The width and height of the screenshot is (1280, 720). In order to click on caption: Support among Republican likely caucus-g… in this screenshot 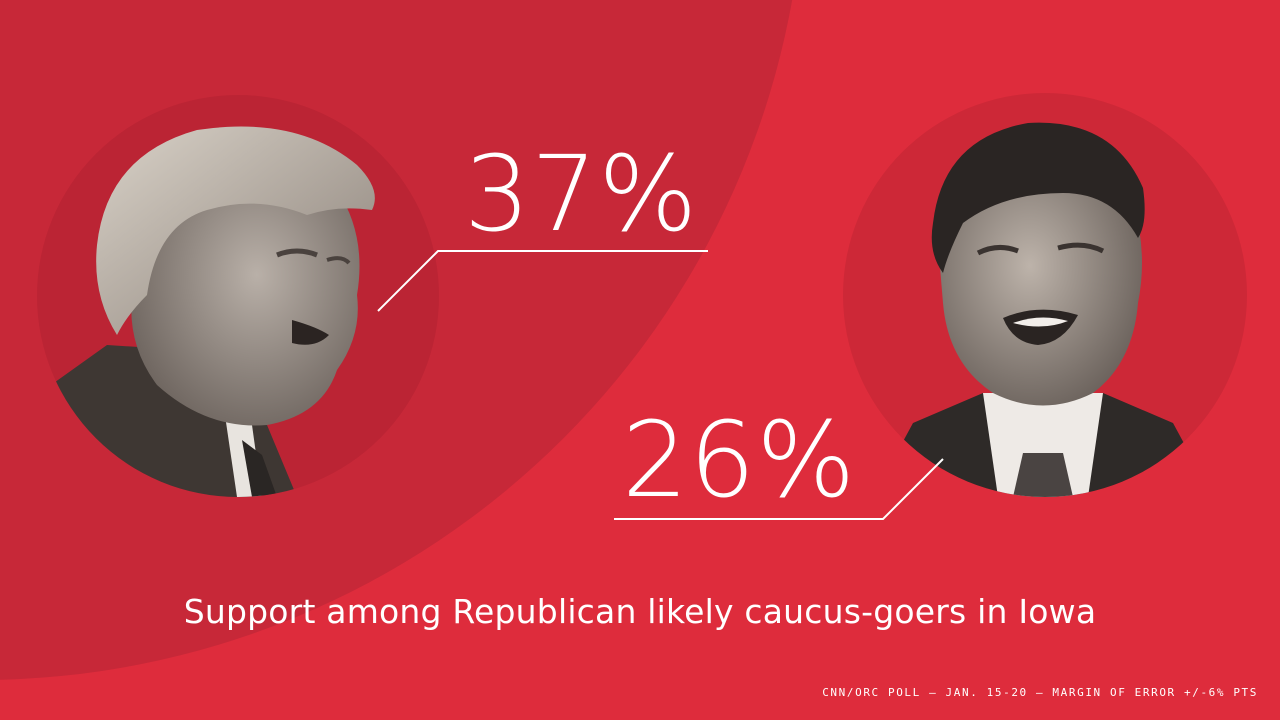, I will do `click(640, 611)`.